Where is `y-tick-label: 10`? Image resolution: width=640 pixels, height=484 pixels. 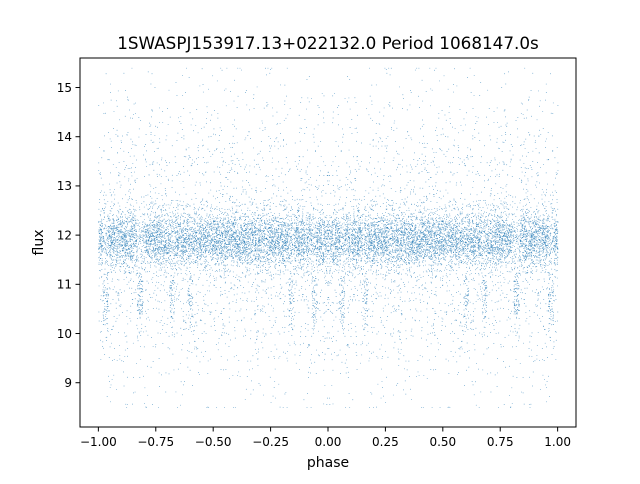 y-tick-label: 10 is located at coordinates (64, 334).